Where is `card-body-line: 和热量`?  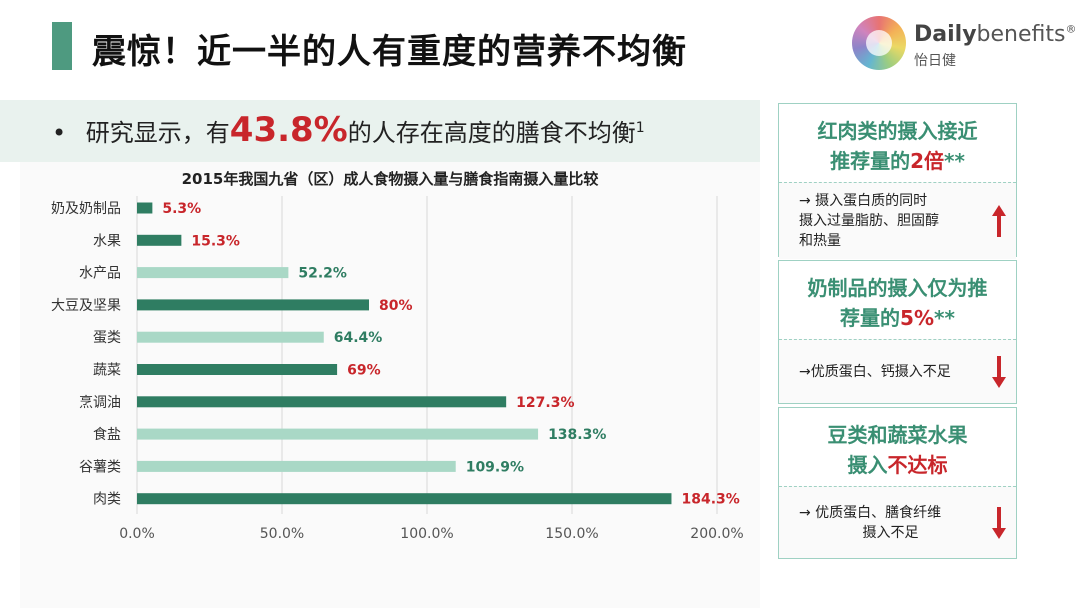
card-body-line: 和热量 is located at coordinates (820, 241).